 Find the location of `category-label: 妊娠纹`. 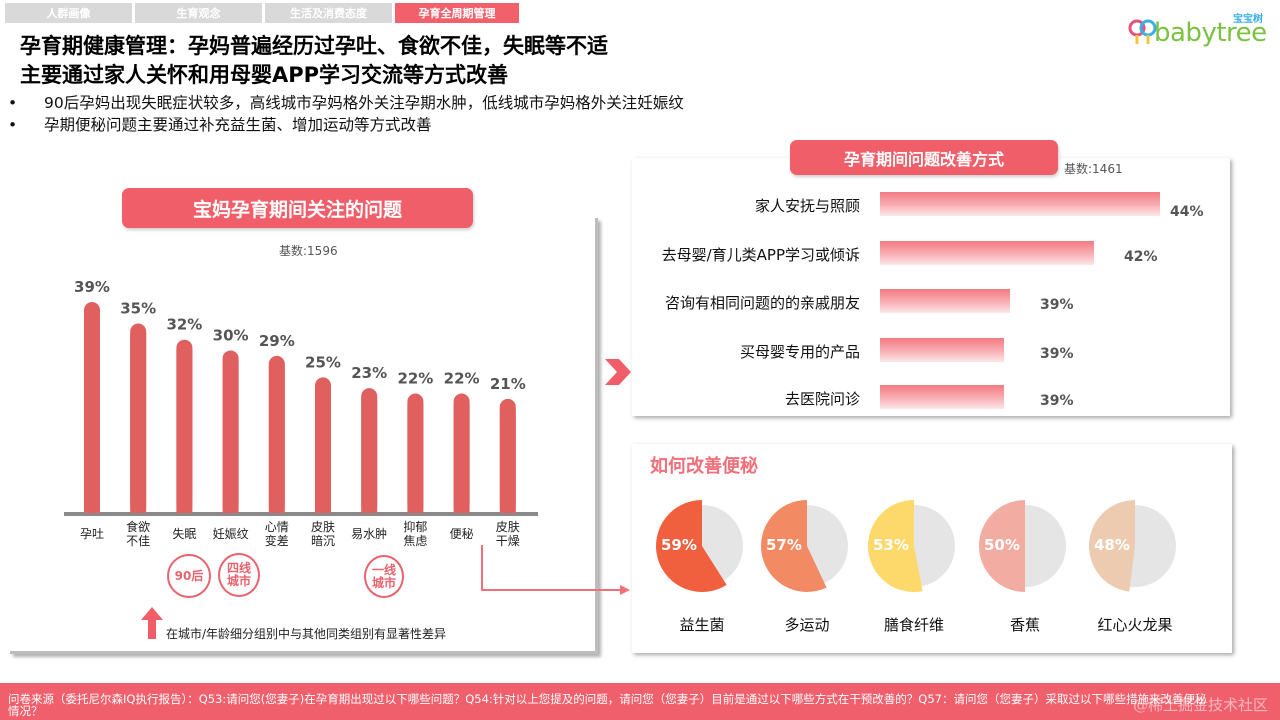

category-label: 妊娠纹 is located at coordinates (230, 534).